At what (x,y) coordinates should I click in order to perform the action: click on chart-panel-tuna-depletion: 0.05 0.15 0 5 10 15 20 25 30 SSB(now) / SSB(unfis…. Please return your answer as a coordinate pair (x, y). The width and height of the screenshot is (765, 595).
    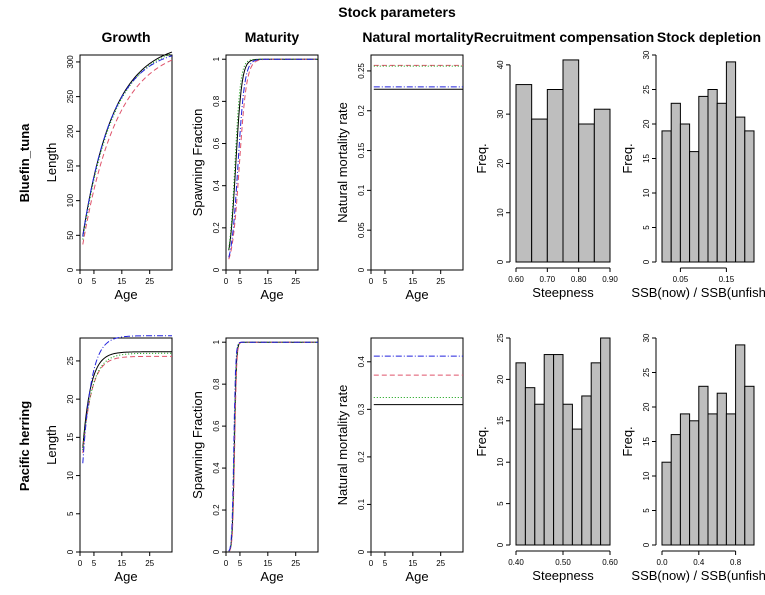
    Looking at the image, I should click on (692, 175).